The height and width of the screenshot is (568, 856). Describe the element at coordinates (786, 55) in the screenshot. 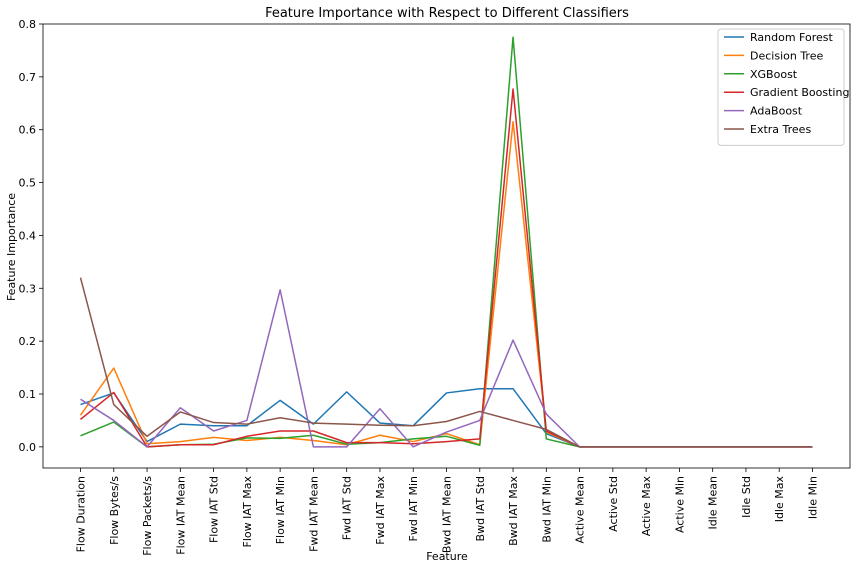

I see `legend-label: Decision Tree` at that location.